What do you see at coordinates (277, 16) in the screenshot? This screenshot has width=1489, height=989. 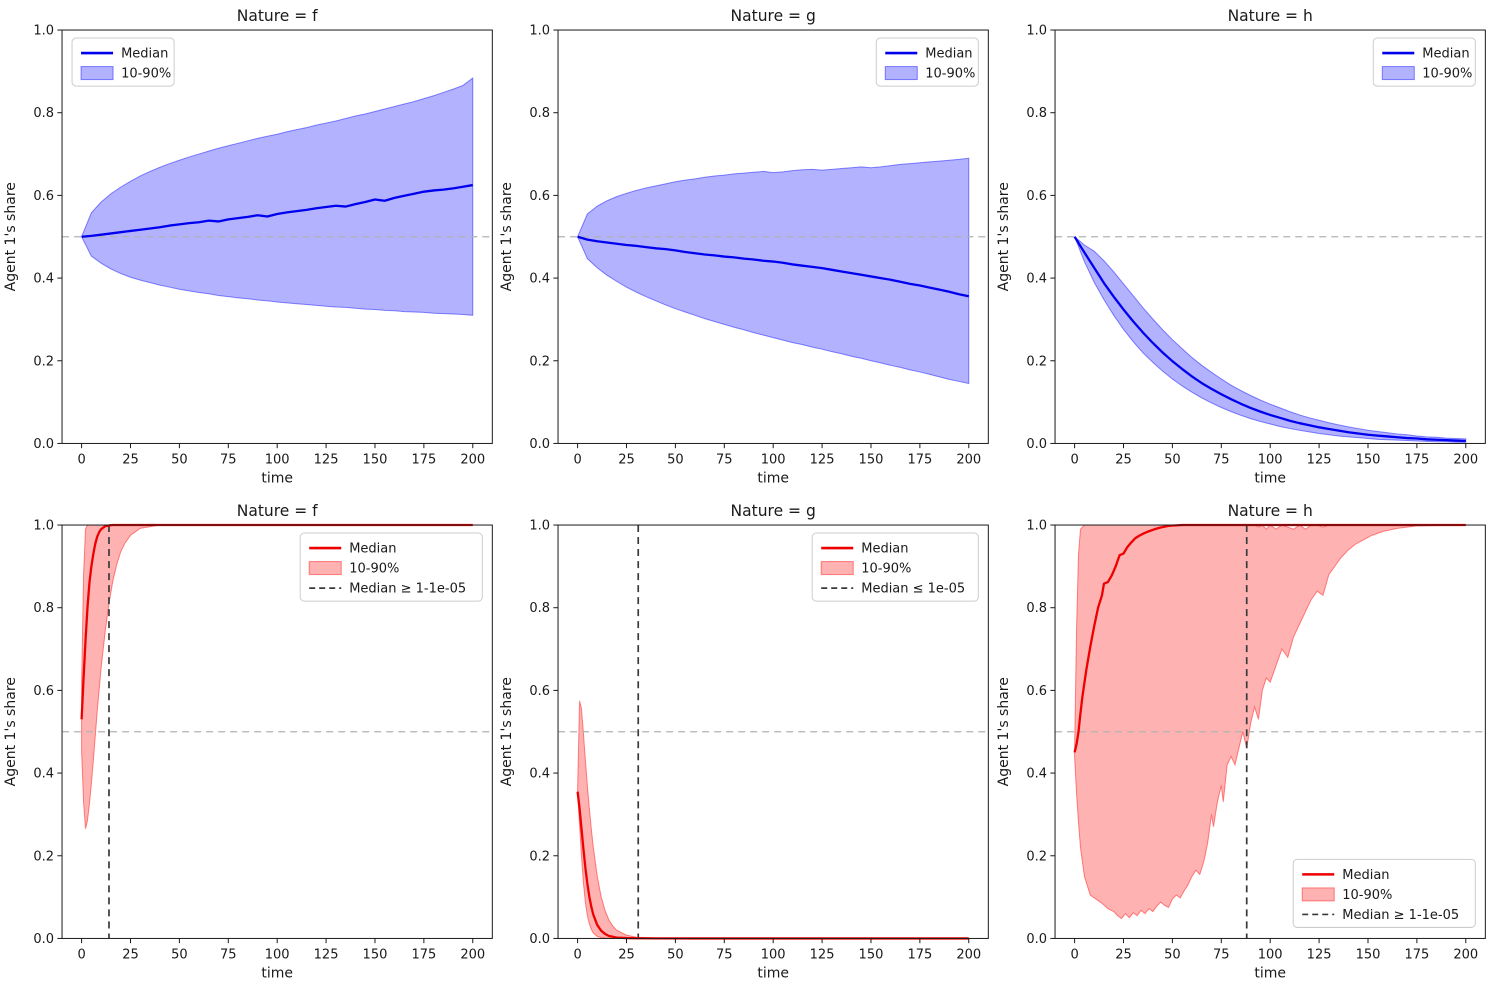 I see `subplot-title: Nature = f` at bounding box center [277, 16].